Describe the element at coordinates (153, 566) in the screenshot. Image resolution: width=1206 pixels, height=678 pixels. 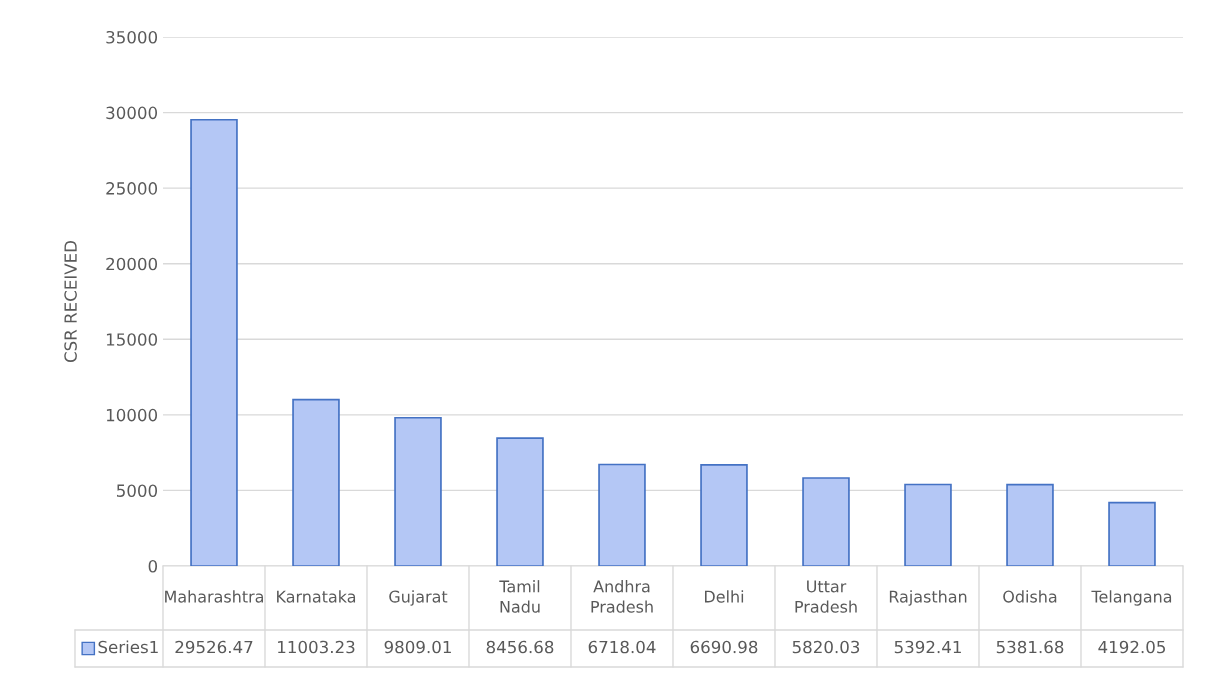
I see `y-tick-label: 0` at that location.